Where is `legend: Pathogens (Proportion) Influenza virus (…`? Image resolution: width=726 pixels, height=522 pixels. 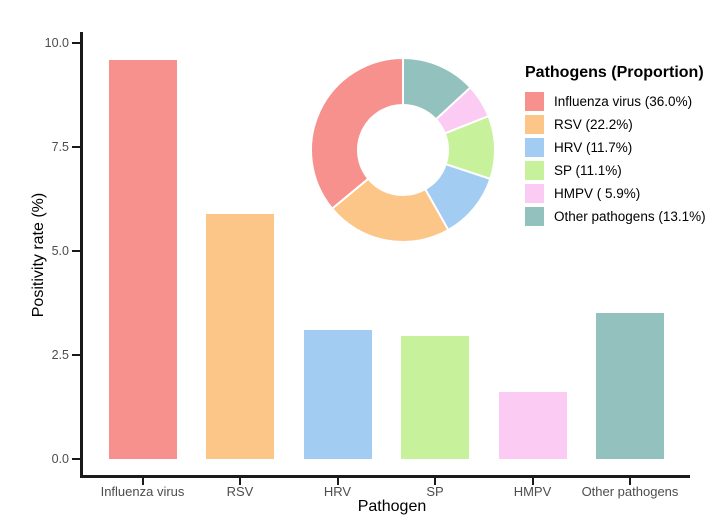 legend: Pathogens (Proportion) Influenza virus (… is located at coordinates (624, 146).